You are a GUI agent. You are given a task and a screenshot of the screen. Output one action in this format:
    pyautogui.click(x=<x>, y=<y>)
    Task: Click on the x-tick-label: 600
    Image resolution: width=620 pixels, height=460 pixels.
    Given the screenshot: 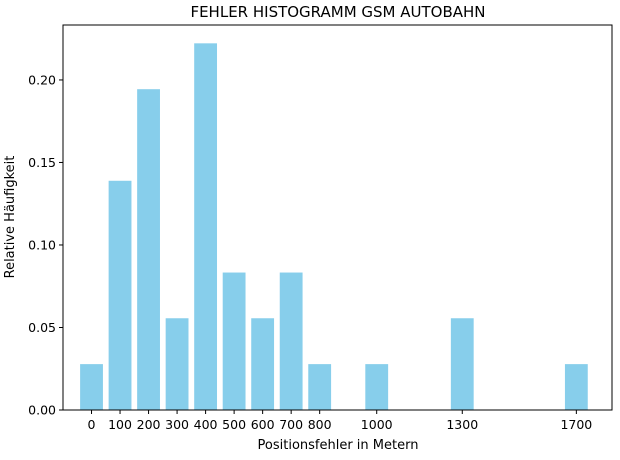 What is the action you would take?
    pyautogui.click(x=263, y=424)
    